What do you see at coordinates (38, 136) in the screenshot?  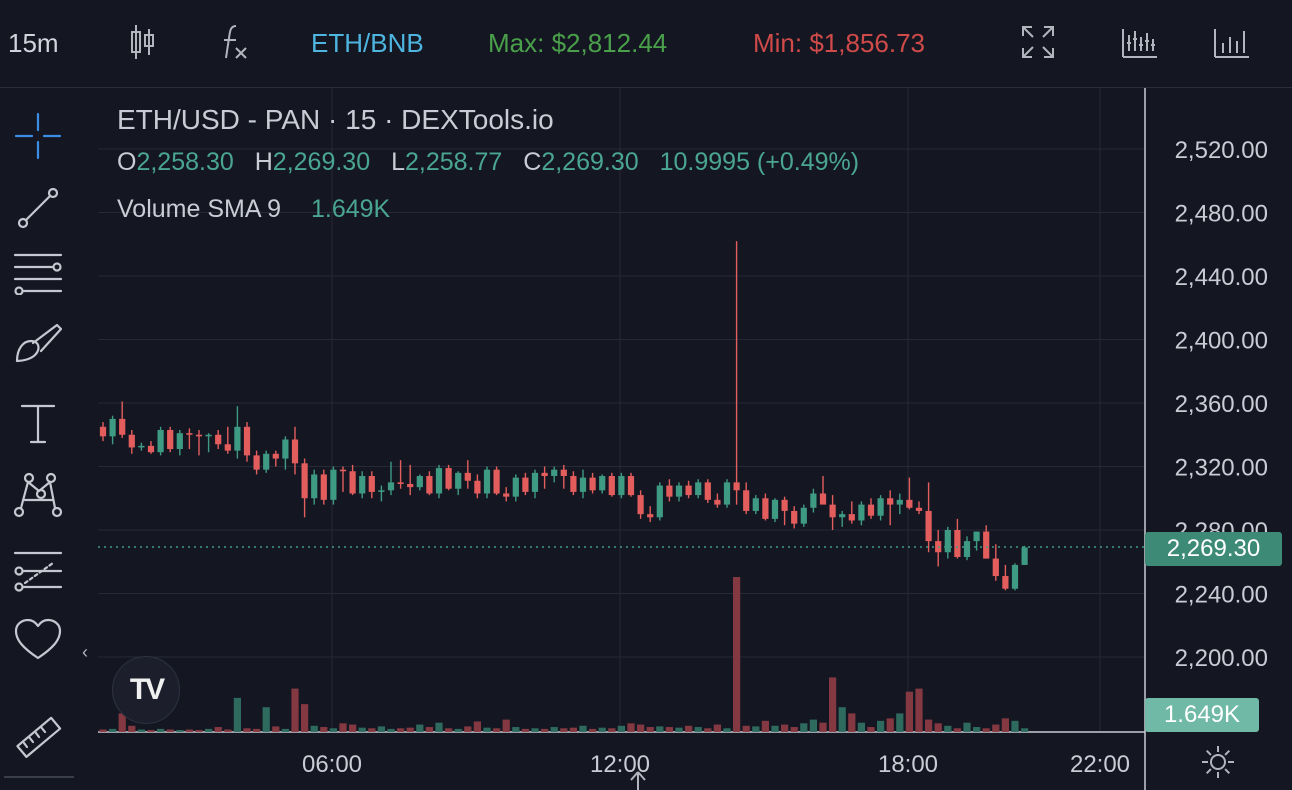 I see `crosshair-icon` at bounding box center [38, 136].